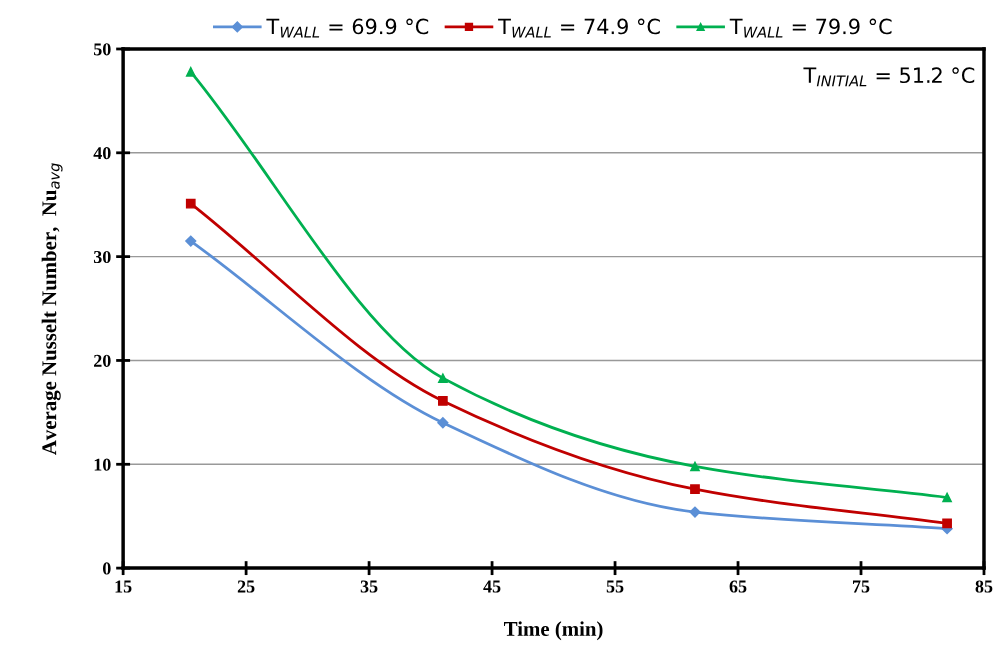 This screenshot has width=1001, height=653. What do you see at coordinates (579, 28) in the screenshot?
I see `legend-label: T$_{WALL}$ = 74.9 °C` at bounding box center [579, 28].